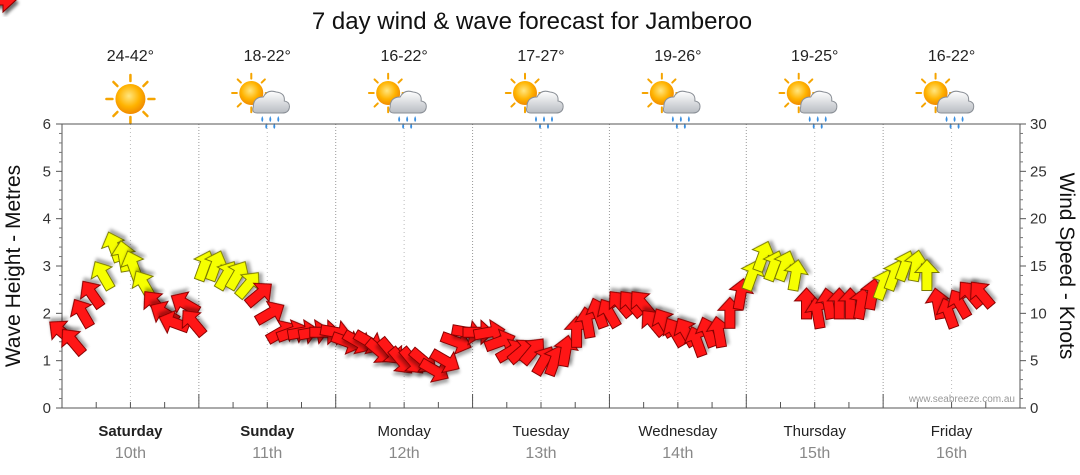 This screenshot has height=475, width=1080. What do you see at coordinates (1038, 124) in the screenshot?
I see `y-tick-label-right: 30` at bounding box center [1038, 124].